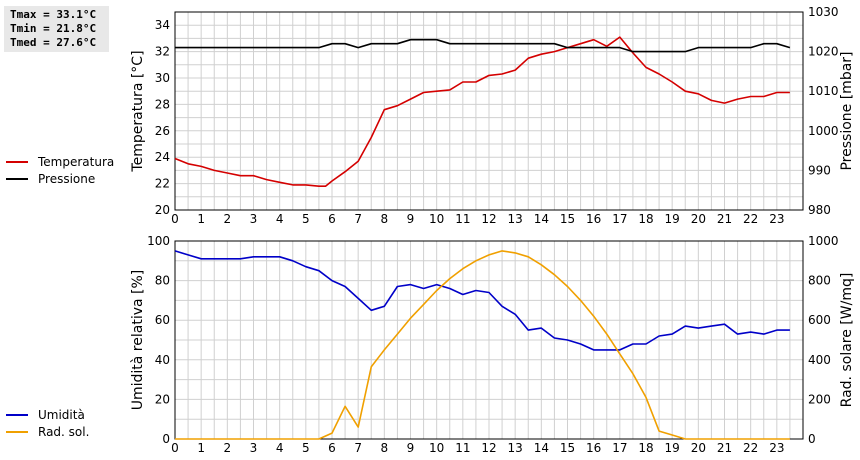 The image size is (860, 460). Describe the element at coordinates (138, 340) in the screenshot. I see `y-axis-title-left: Umidità relativa [%]` at that location.